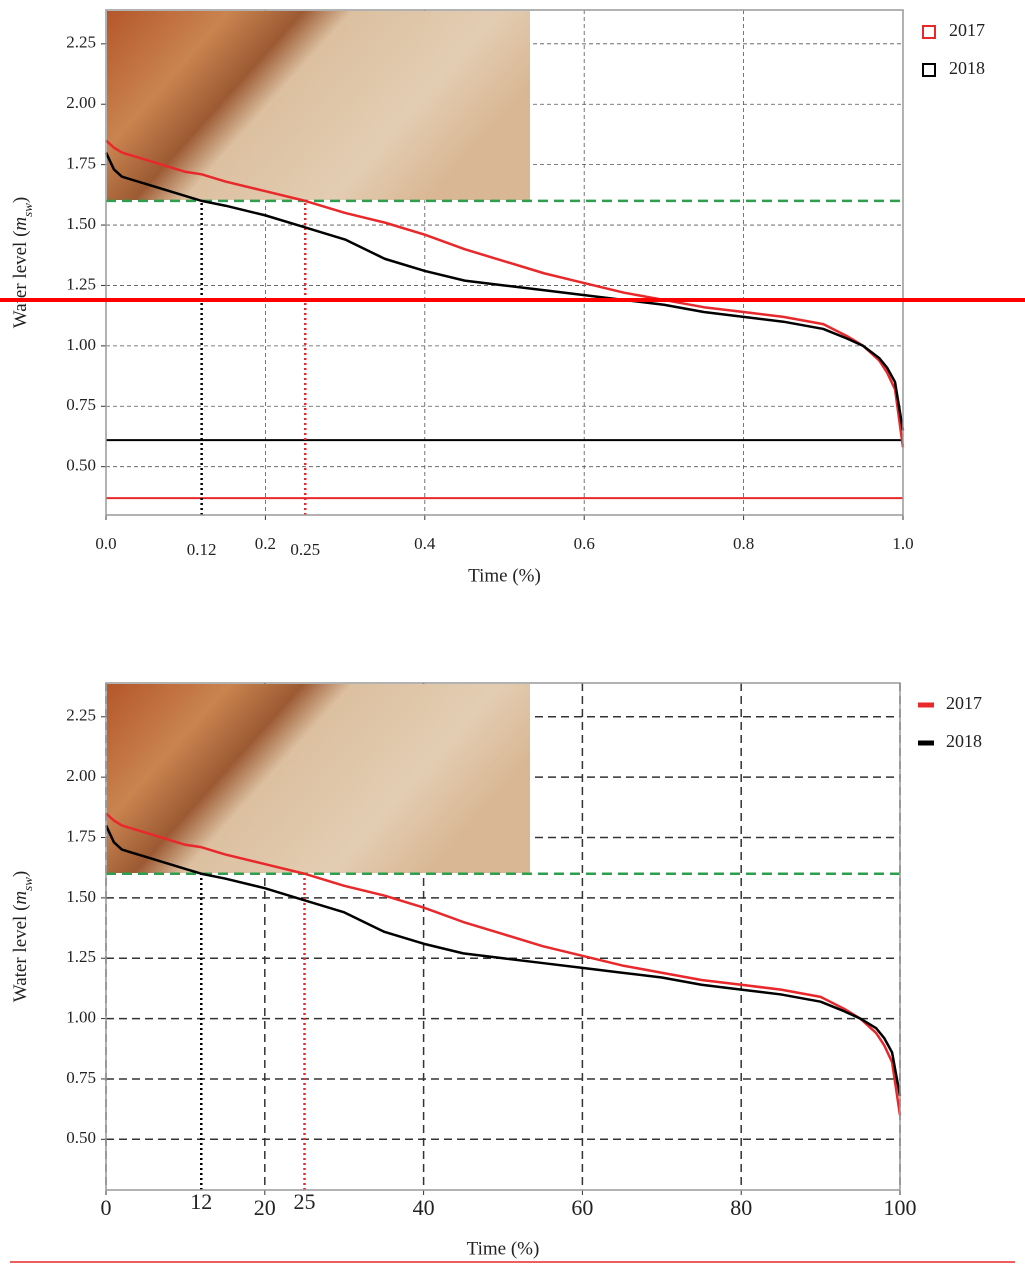 Image resolution: width=1025 pixels, height=1275 pixels. What do you see at coordinates (105, 543) in the screenshot?
I see `x-tick-label: 0.0` at bounding box center [105, 543].